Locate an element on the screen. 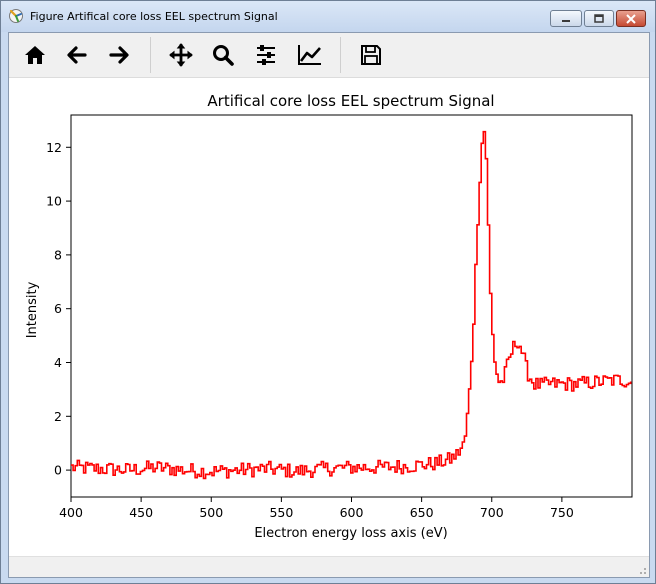  y-tick-label: 6 is located at coordinates (58, 308).